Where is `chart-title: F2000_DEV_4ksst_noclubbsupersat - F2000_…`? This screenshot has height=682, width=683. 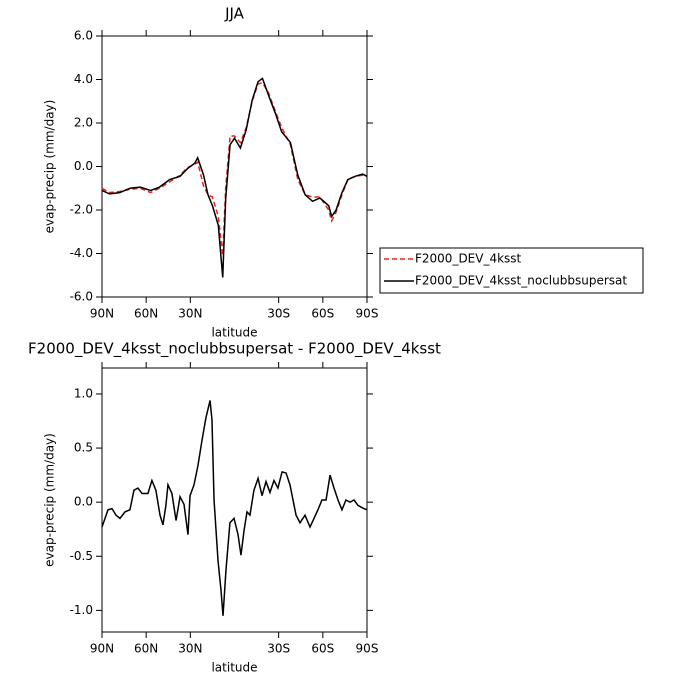
chart-title: F2000_DEV_4ksst_noclubbsupersat - F2000_… is located at coordinates (234, 349).